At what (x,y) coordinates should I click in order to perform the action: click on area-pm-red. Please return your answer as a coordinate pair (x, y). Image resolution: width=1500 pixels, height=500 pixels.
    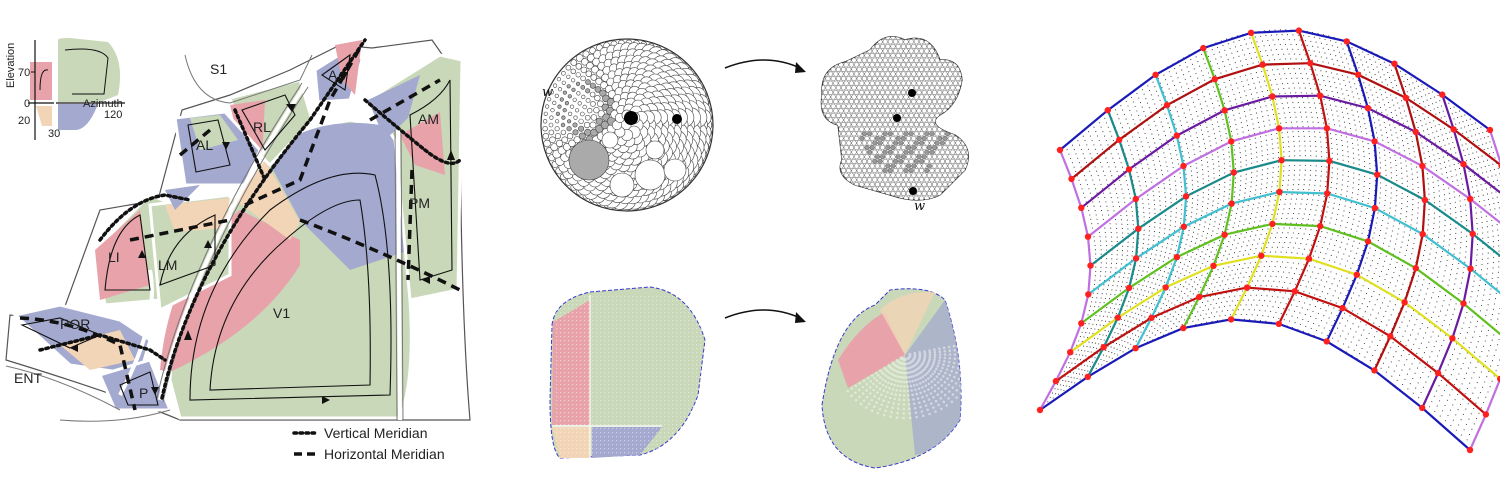
    Looking at the image, I should click on (422, 143).